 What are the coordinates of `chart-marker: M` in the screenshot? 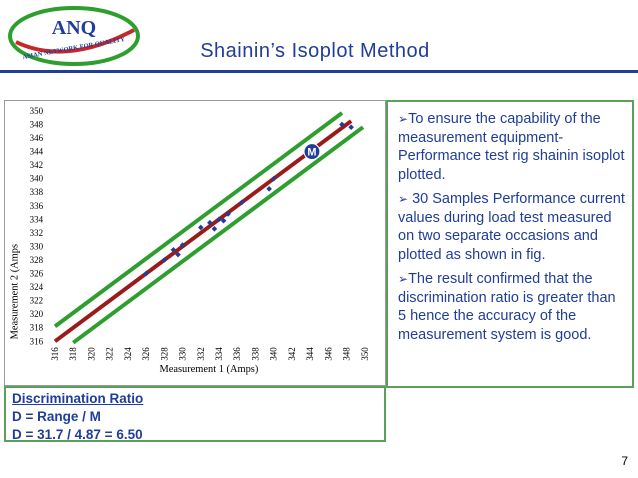 It's located at (312, 152).